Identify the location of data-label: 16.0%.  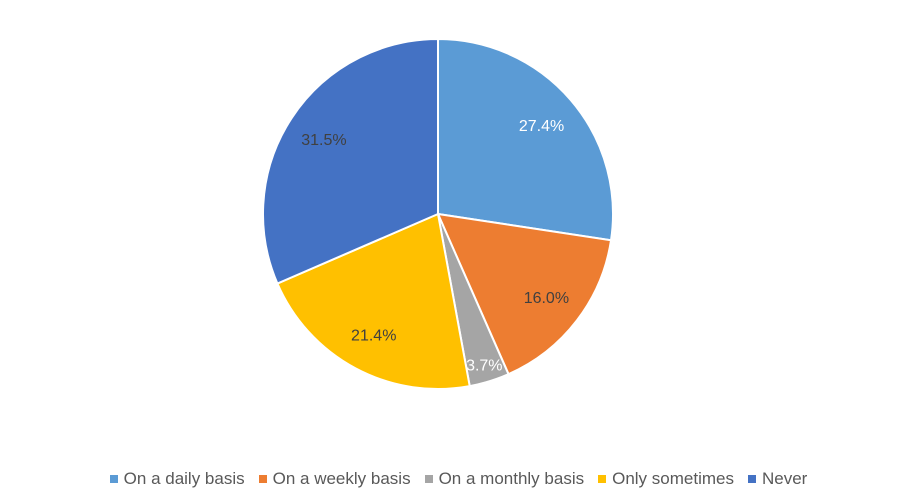
(546, 298).